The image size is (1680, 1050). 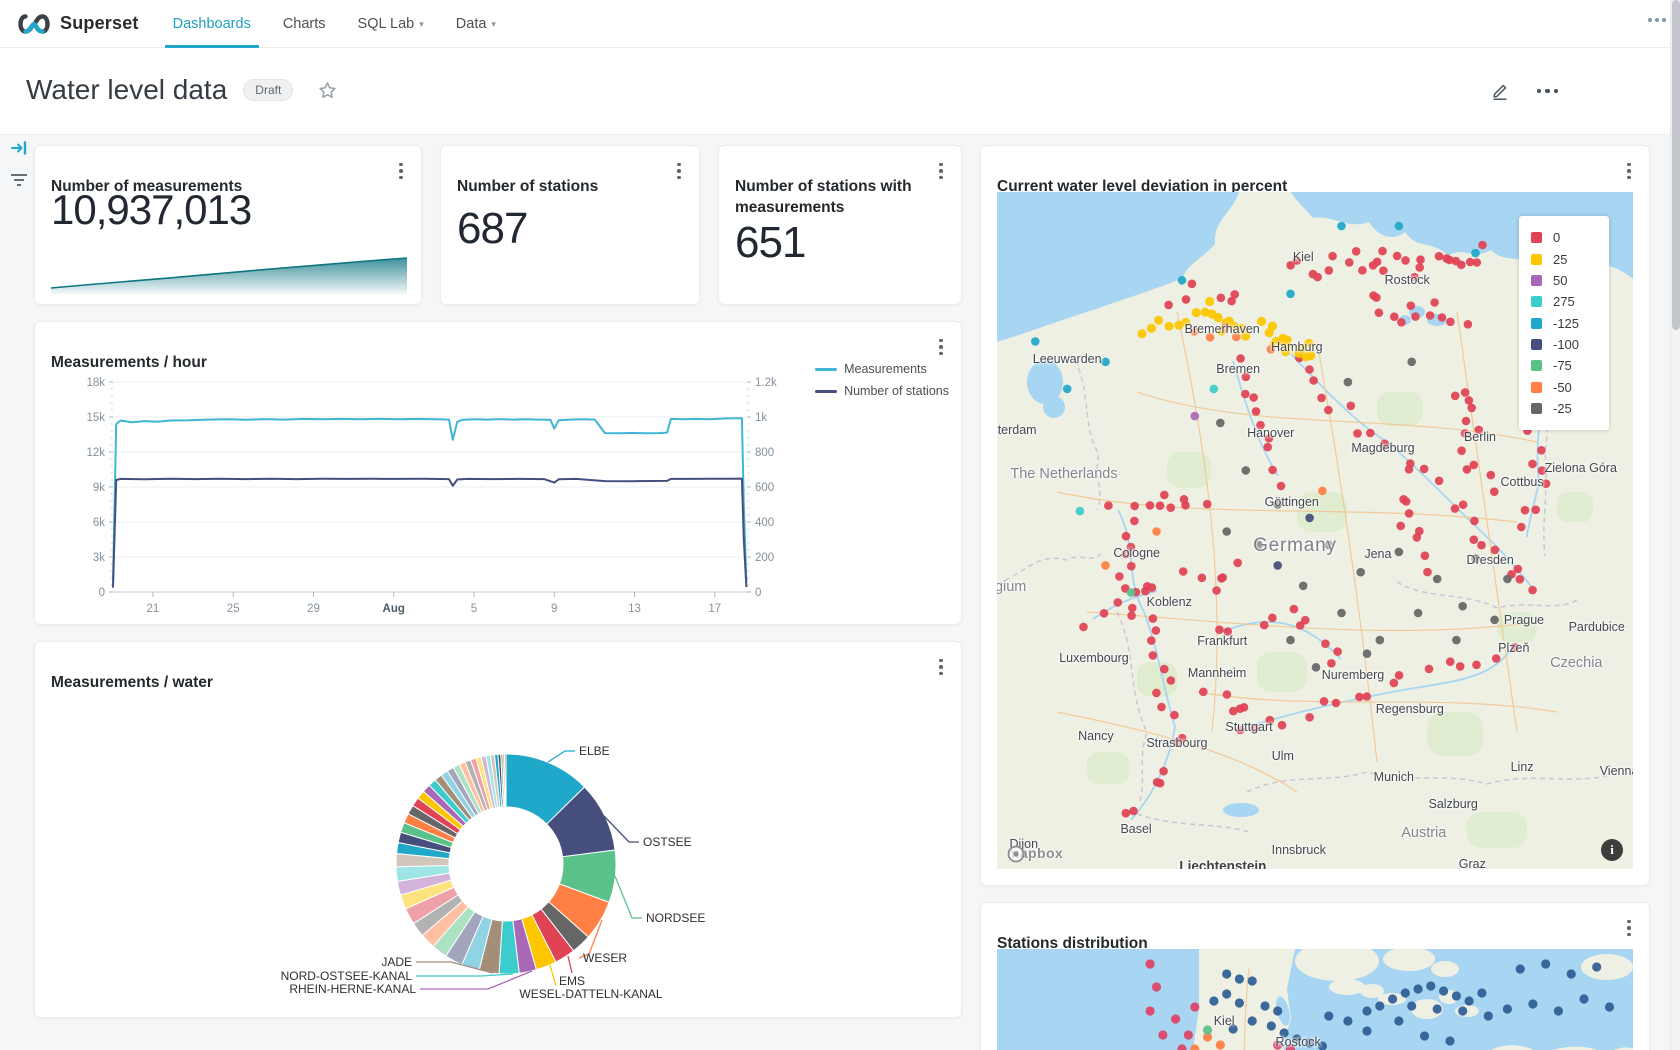 I want to click on chart-legend: Measurements Number of stations, so click(x=882, y=384).